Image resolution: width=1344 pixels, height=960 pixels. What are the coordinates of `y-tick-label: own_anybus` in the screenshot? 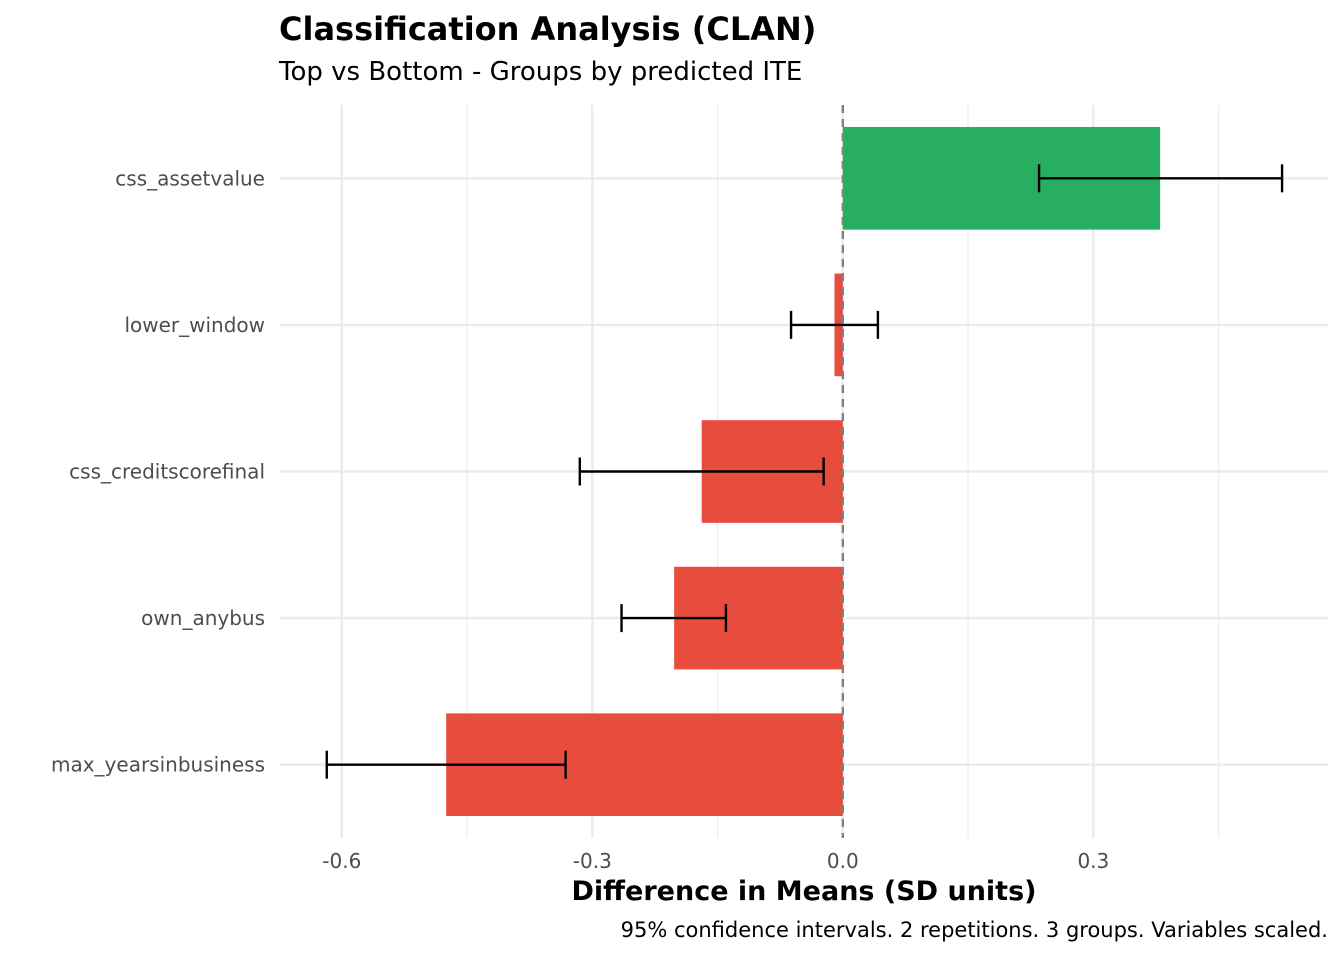 It's located at (203, 618).